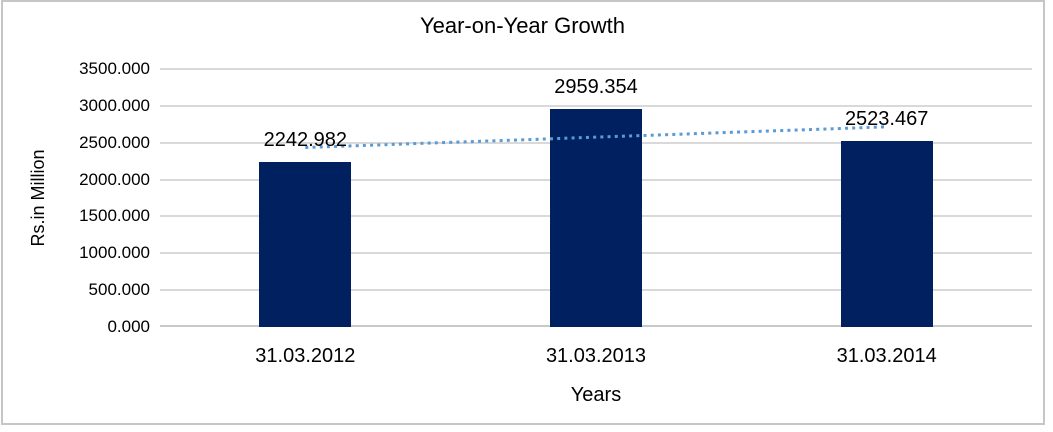 This screenshot has width=1053, height=432. What do you see at coordinates (886, 118) in the screenshot?
I see `bar-data-label: 2523.467` at bounding box center [886, 118].